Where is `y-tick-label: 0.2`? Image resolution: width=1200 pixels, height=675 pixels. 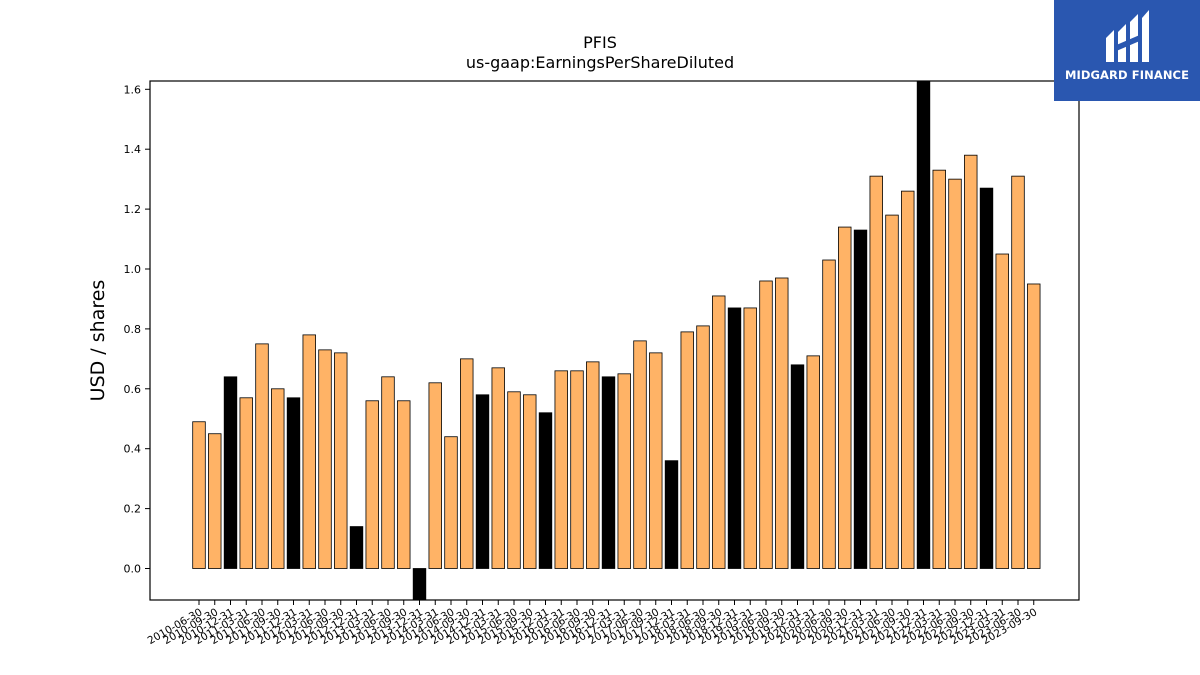 y-tick-label: 0.2 is located at coordinates (133, 509).